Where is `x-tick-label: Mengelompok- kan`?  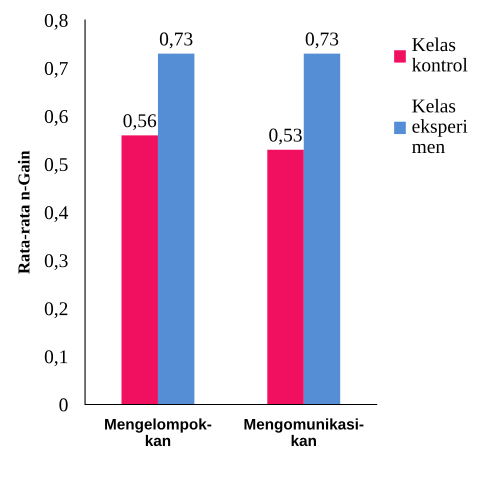 x-tick-label: Mengelompok- kan is located at coordinates (158, 432).